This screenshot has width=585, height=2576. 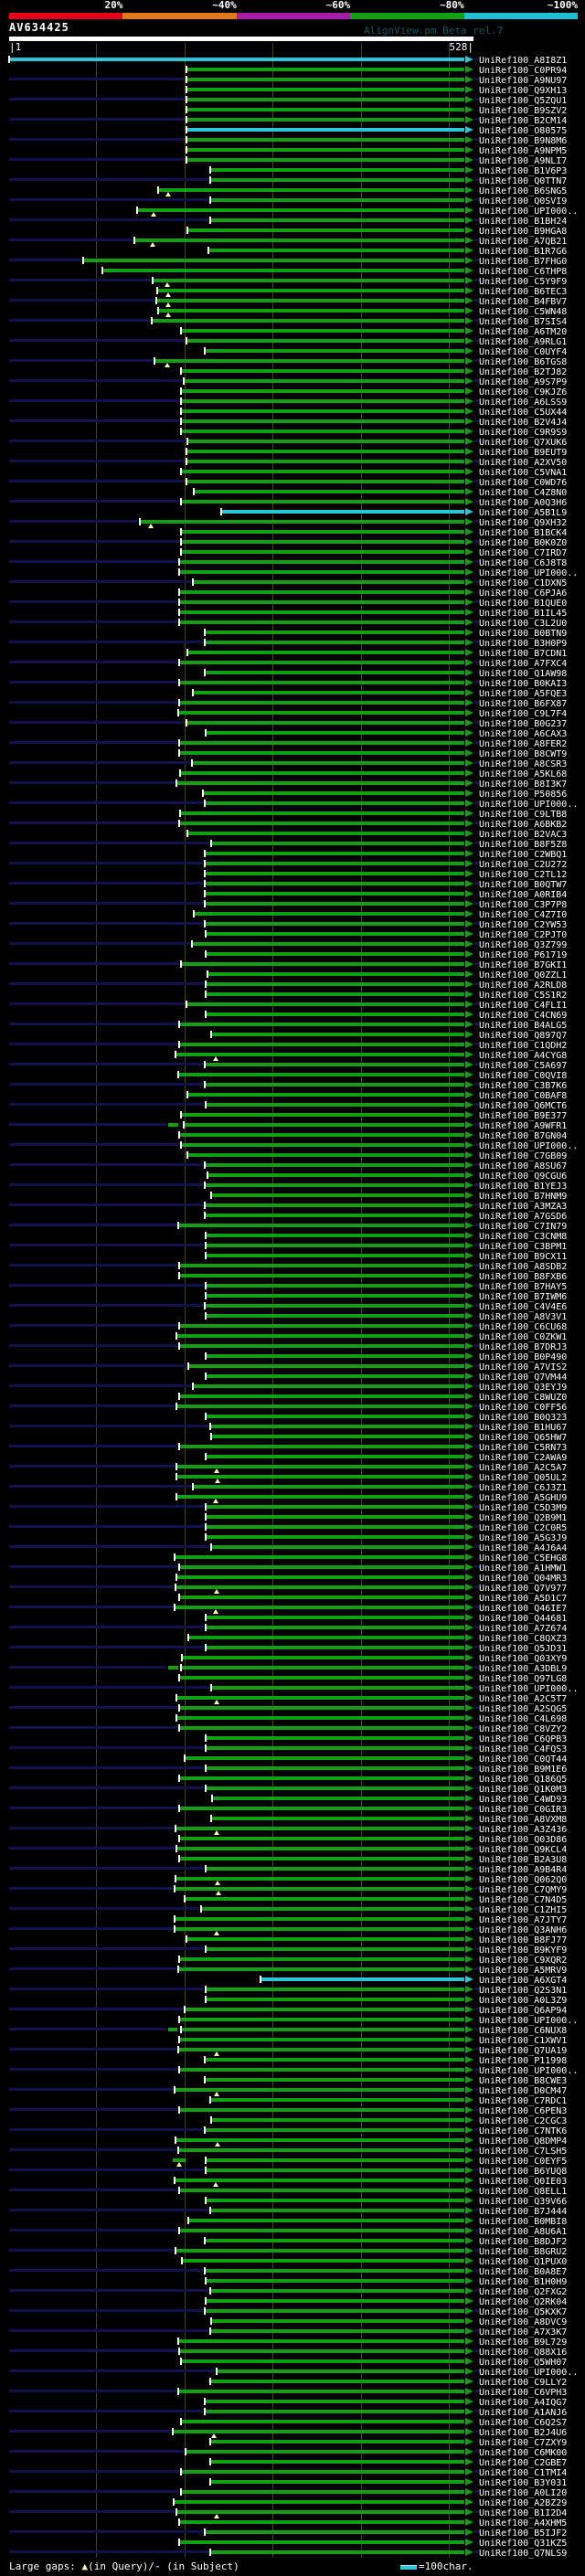 I want to click on hit-label: UniRef100_C0BAF8, so click(x=523, y=1096).